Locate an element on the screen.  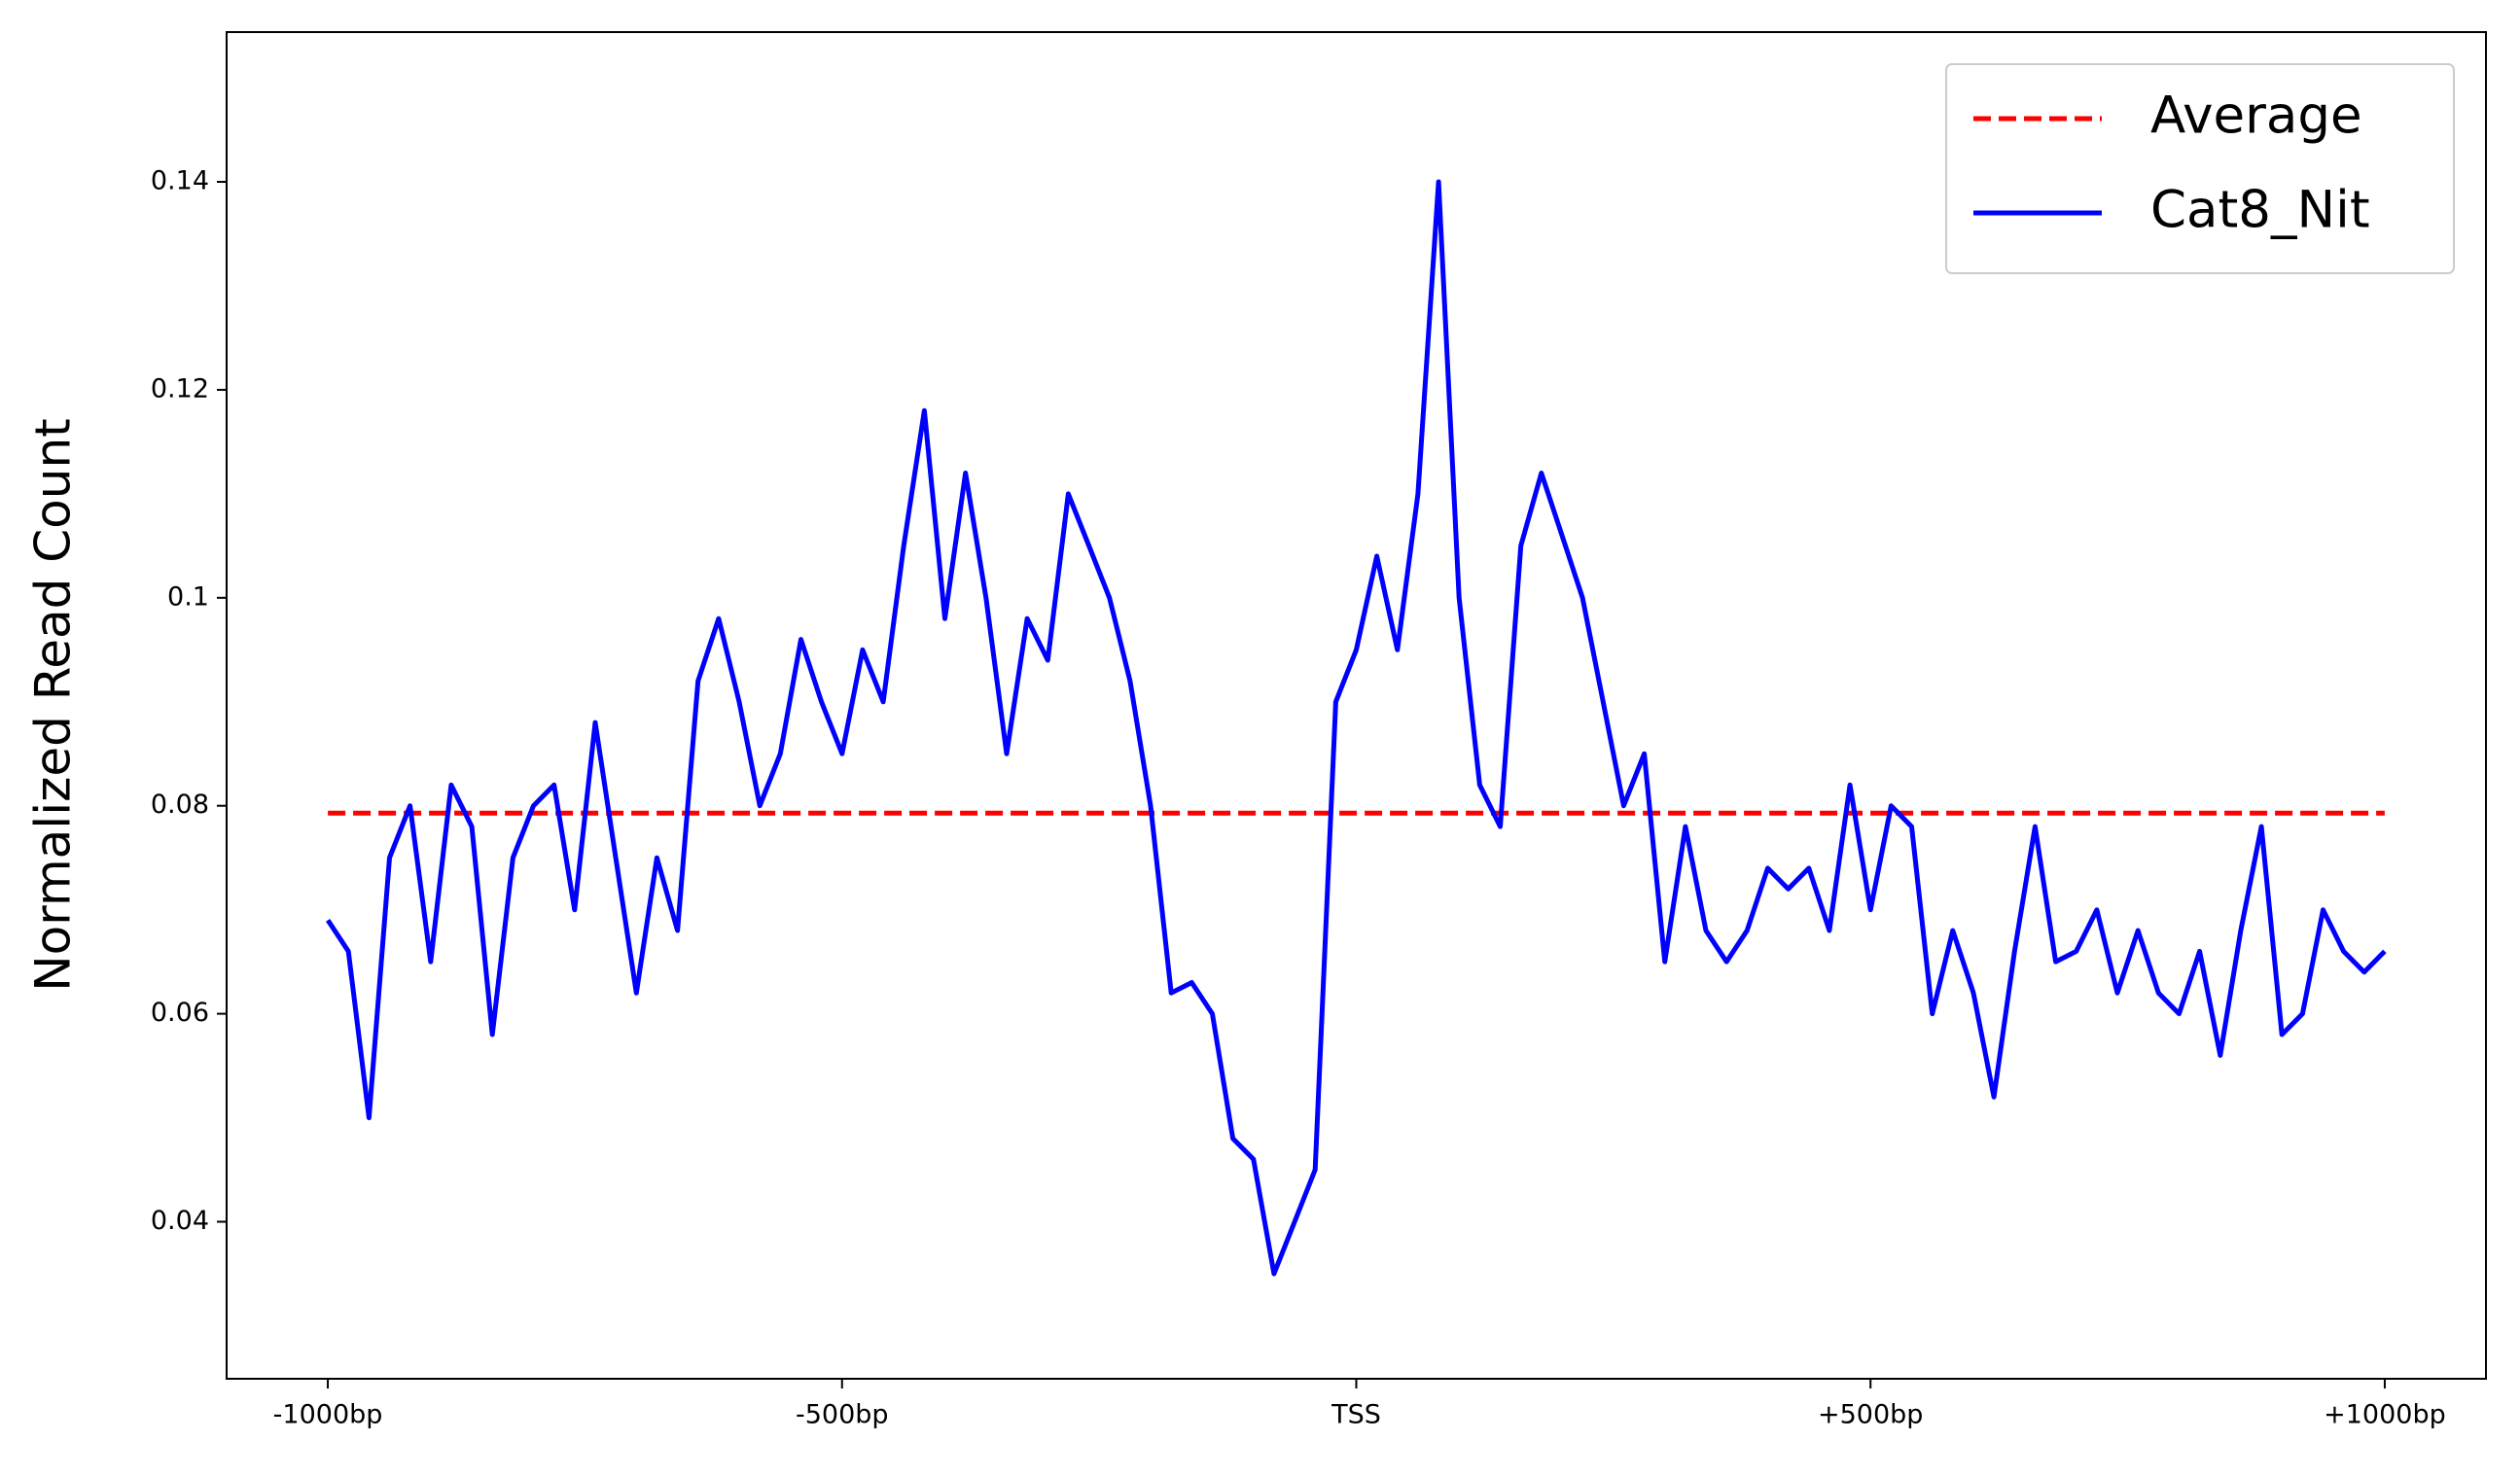
y-tick-label: 0.04 is located at coordinates (180, 1221).